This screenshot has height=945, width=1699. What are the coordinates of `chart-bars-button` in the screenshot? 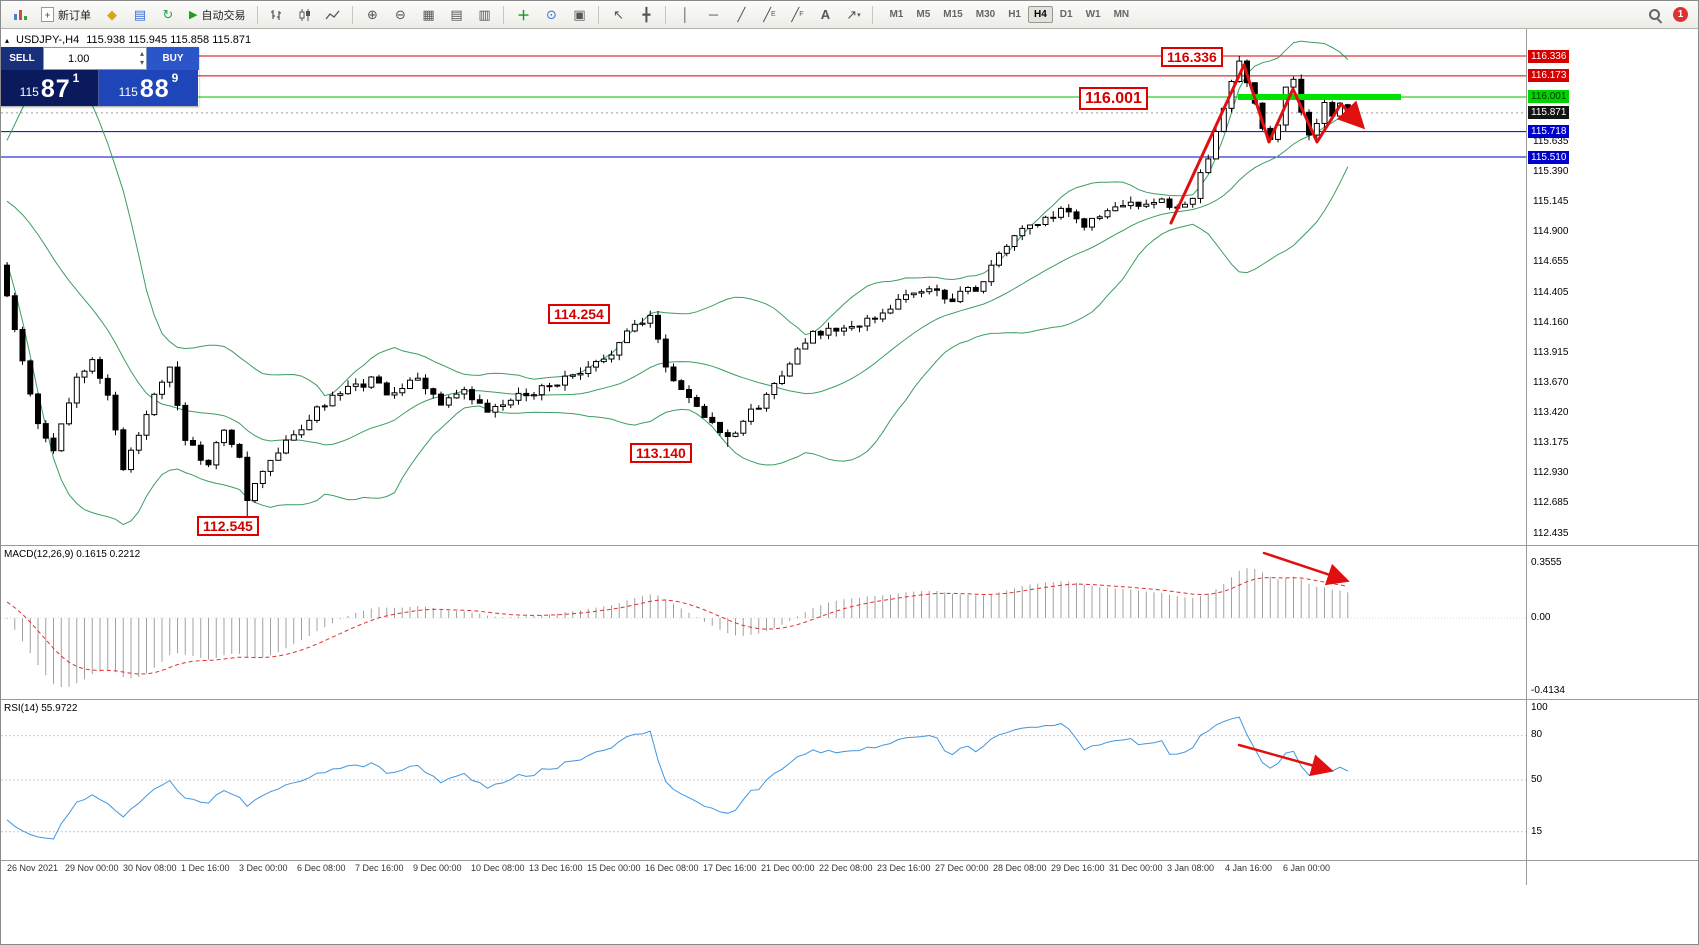 It's located at (277, 15).